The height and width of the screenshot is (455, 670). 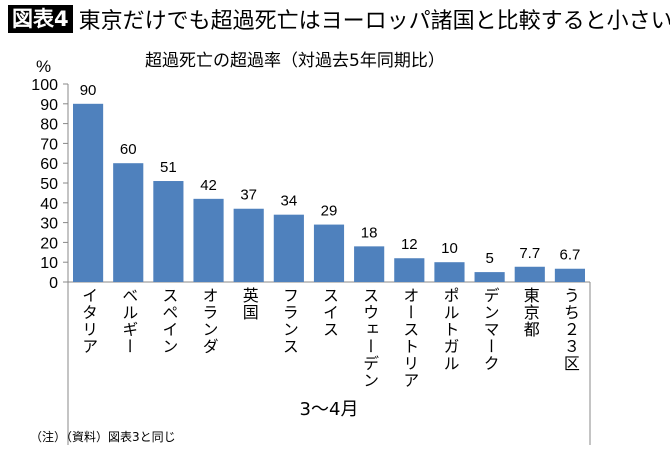 What do you see at coordinates (374, 21) in the screenshot?
I see `figure-title-text: 東京だけでも超過死亡はヨーロッパ諸国と比較すると小さい` at bounding box center [374, 21].